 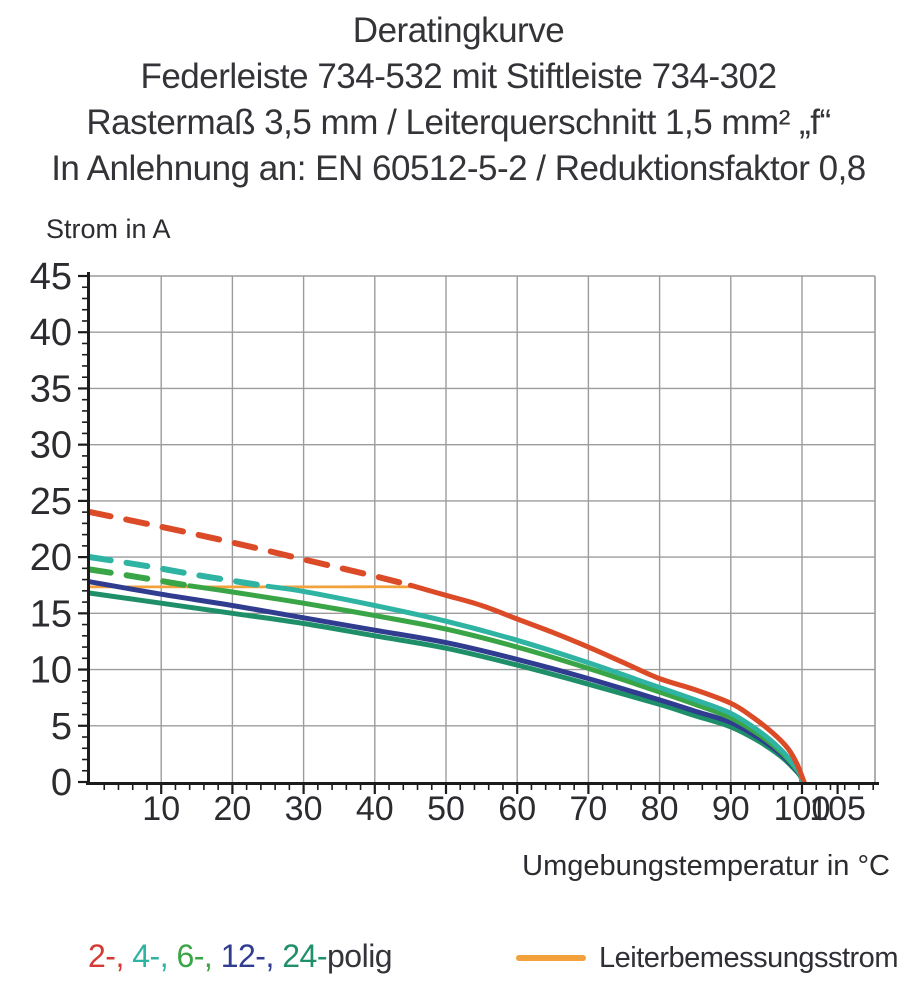 What do you see at coordinates (458, 30) in the screenshot?
I see `title-line-1: Deratingkurve` at bounding box center [458, 30].